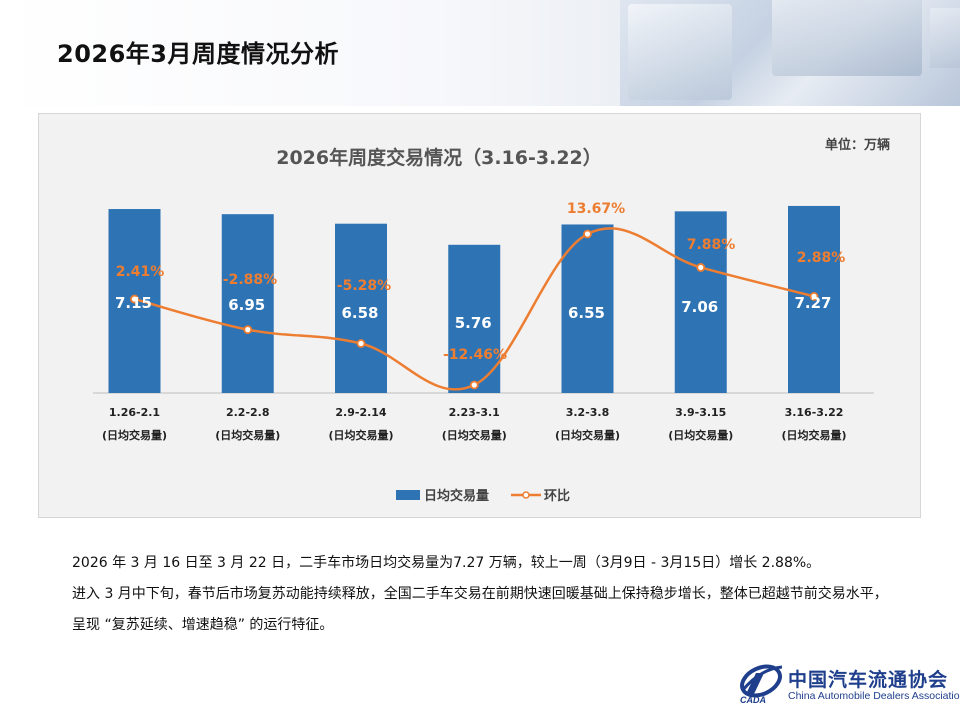 The width and height of the screenshot is (960, 720). I want to click on cada-emblem-icon, so click(761, 681).